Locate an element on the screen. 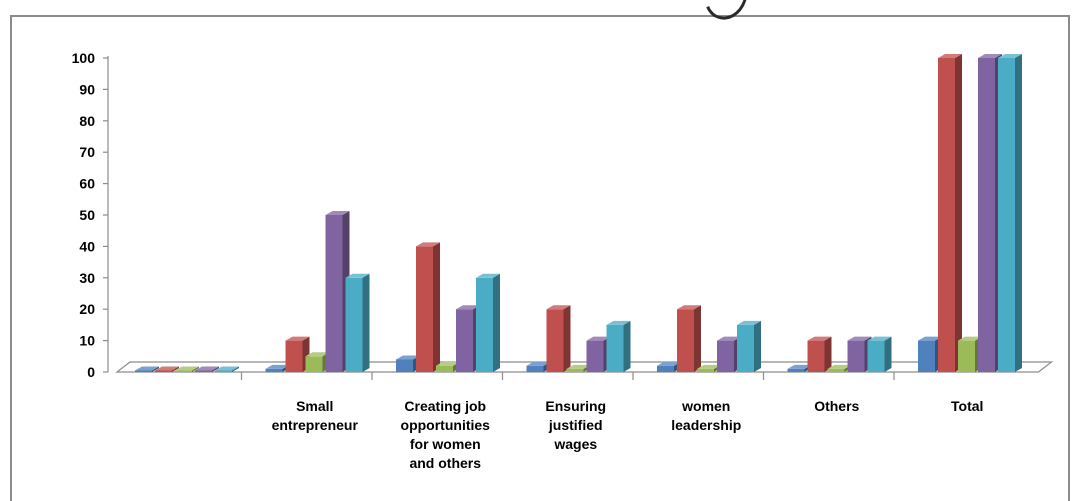 This screenshot has height=501, width=1076. y-tick-label: 100 is located at coordinates (84, 58).